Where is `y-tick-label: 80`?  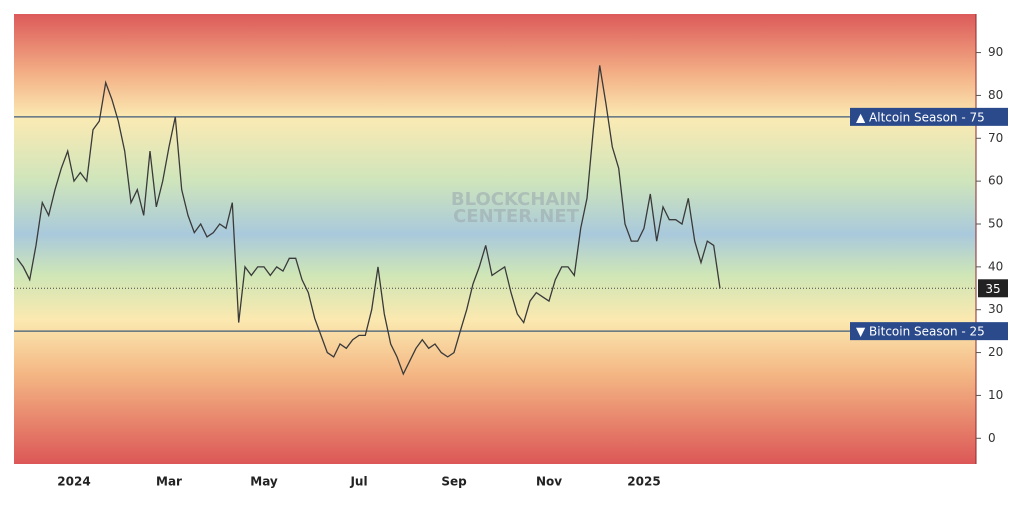
y-tick-label: 80 is located at coordinates (995, 95).